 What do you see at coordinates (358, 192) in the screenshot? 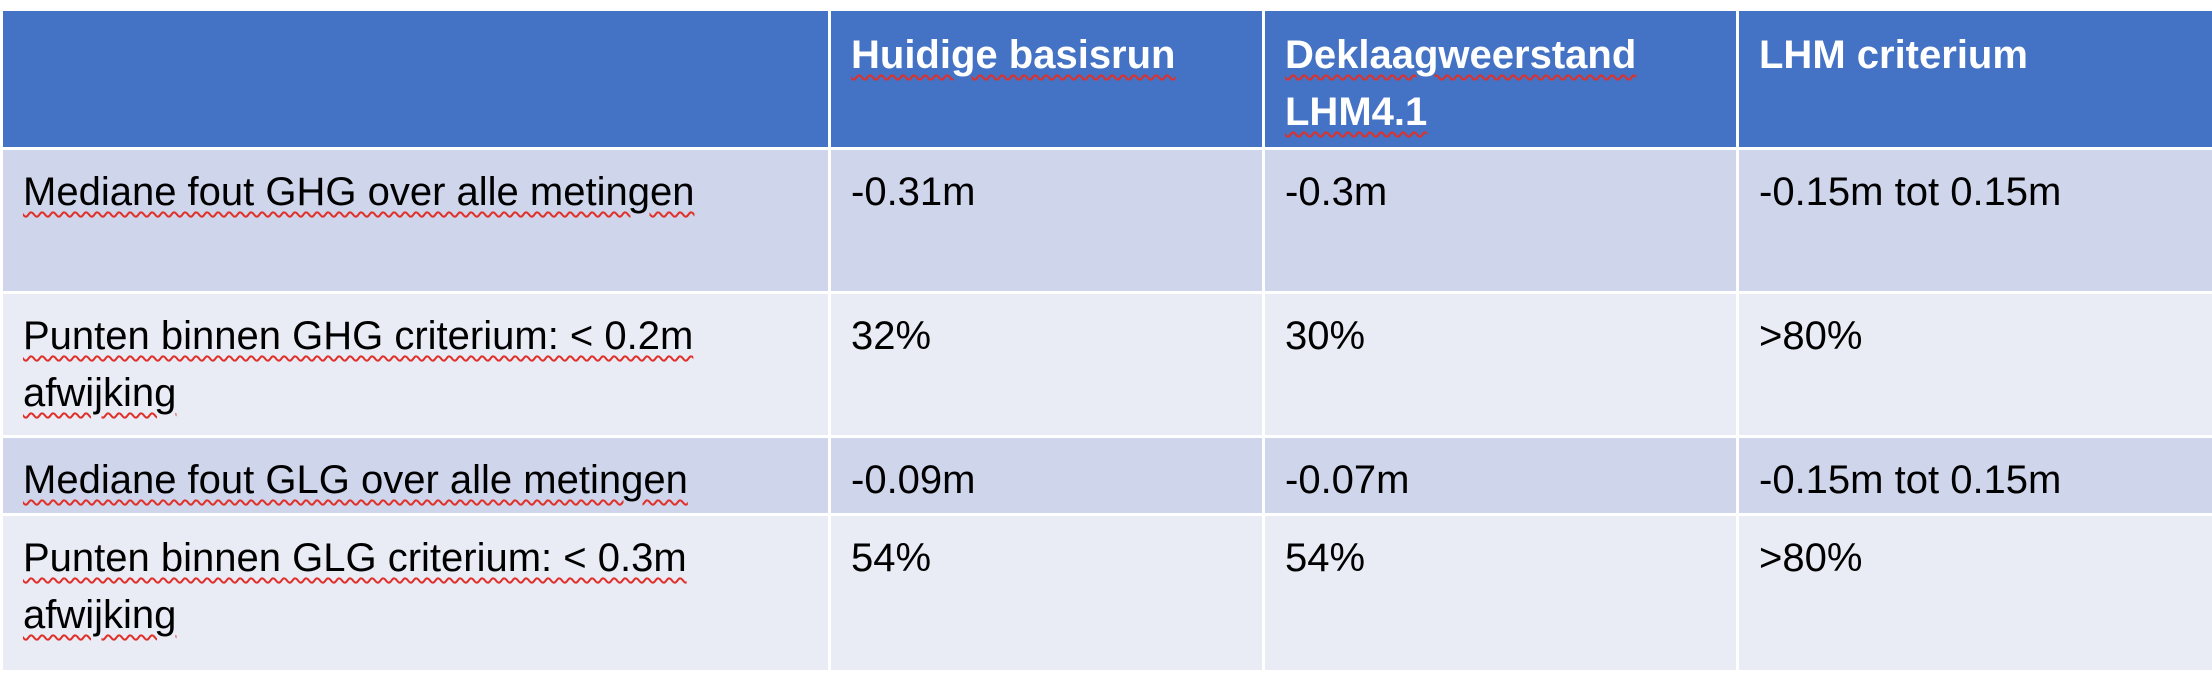
I see `row-label-text: Mediane fout GHG over alle metingen` at bounding box center [358, 192].